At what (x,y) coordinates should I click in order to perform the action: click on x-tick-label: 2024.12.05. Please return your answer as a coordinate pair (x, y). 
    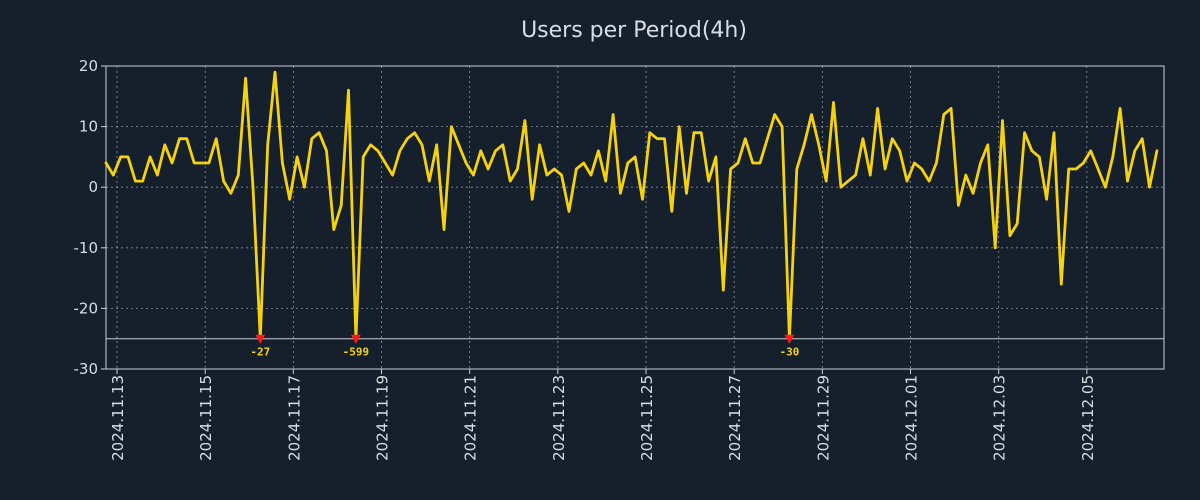
    Looking at the image, I should click on (1088, 418).